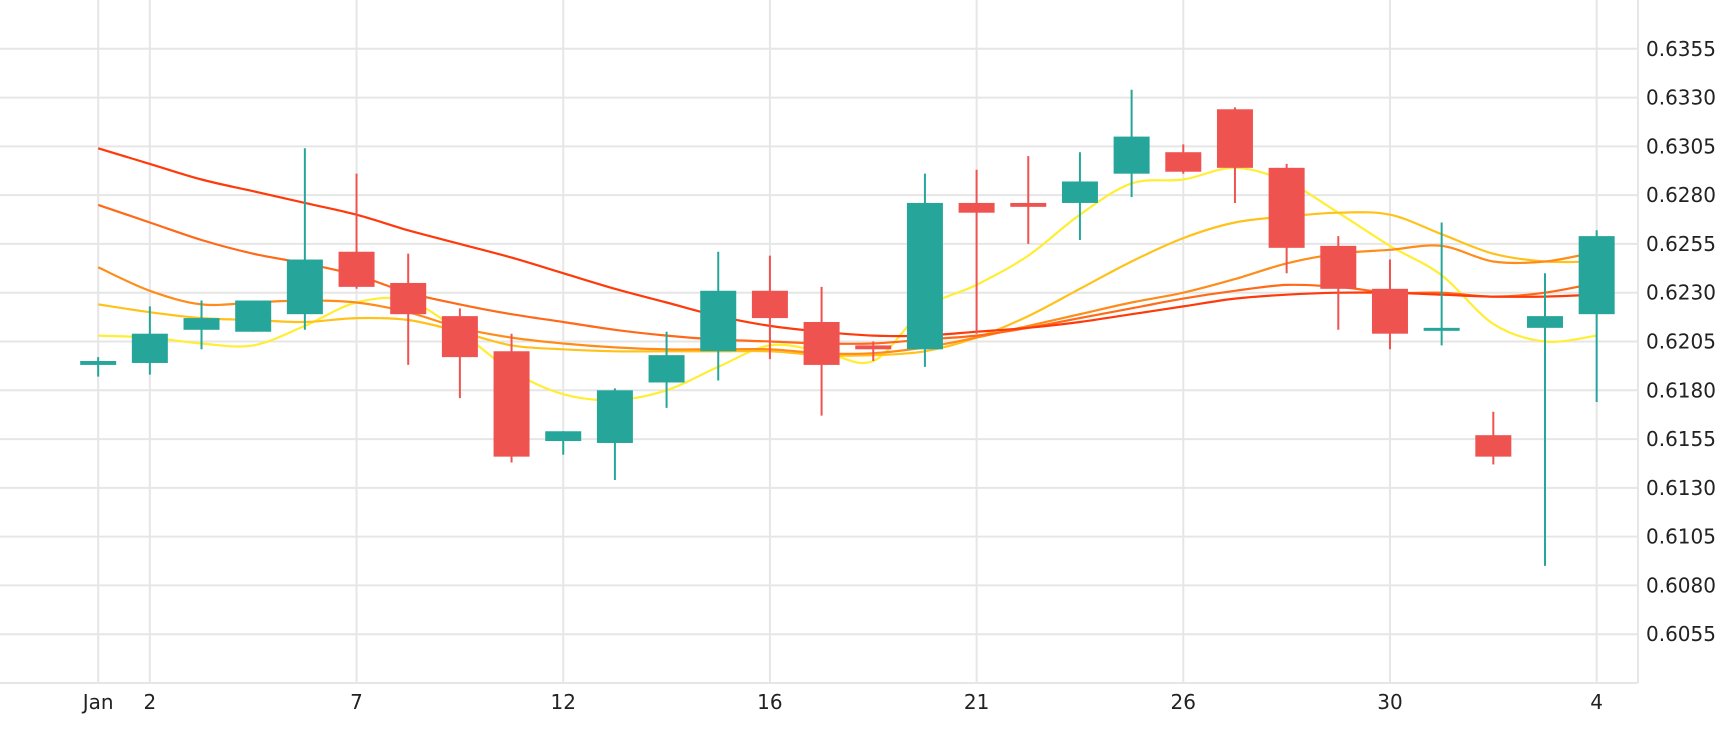 This screenshot has height=730, width=1730. Describe the element at coordinates (976, 702) in the screenshot. I see `x-tick-label: 21` at that location.